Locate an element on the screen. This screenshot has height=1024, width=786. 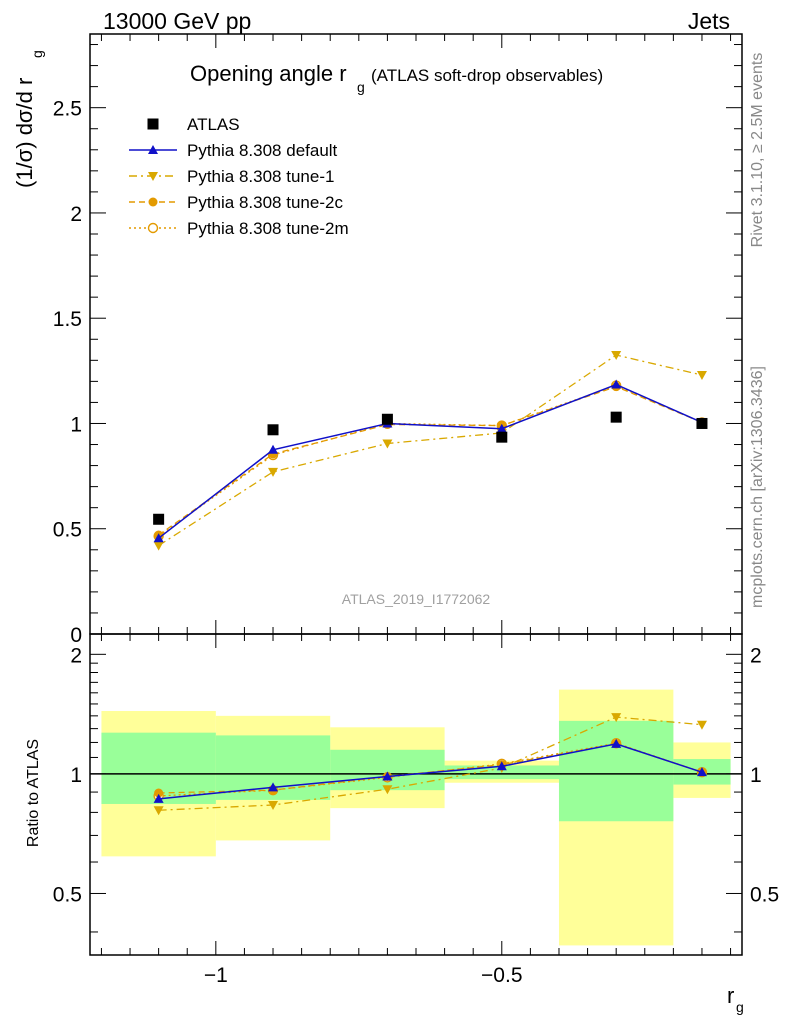
ratio-y-tick-label-right: 0.5 is located at coordinates (764, 894).